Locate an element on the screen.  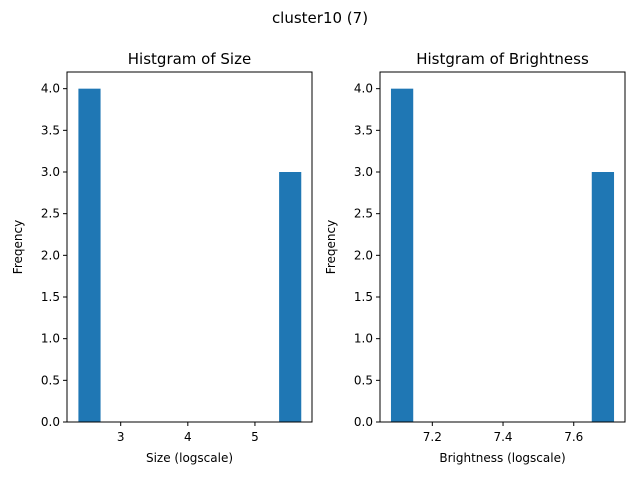
chart-2-ytick-label-5: 2.0 is located at coordinates (363, 255).